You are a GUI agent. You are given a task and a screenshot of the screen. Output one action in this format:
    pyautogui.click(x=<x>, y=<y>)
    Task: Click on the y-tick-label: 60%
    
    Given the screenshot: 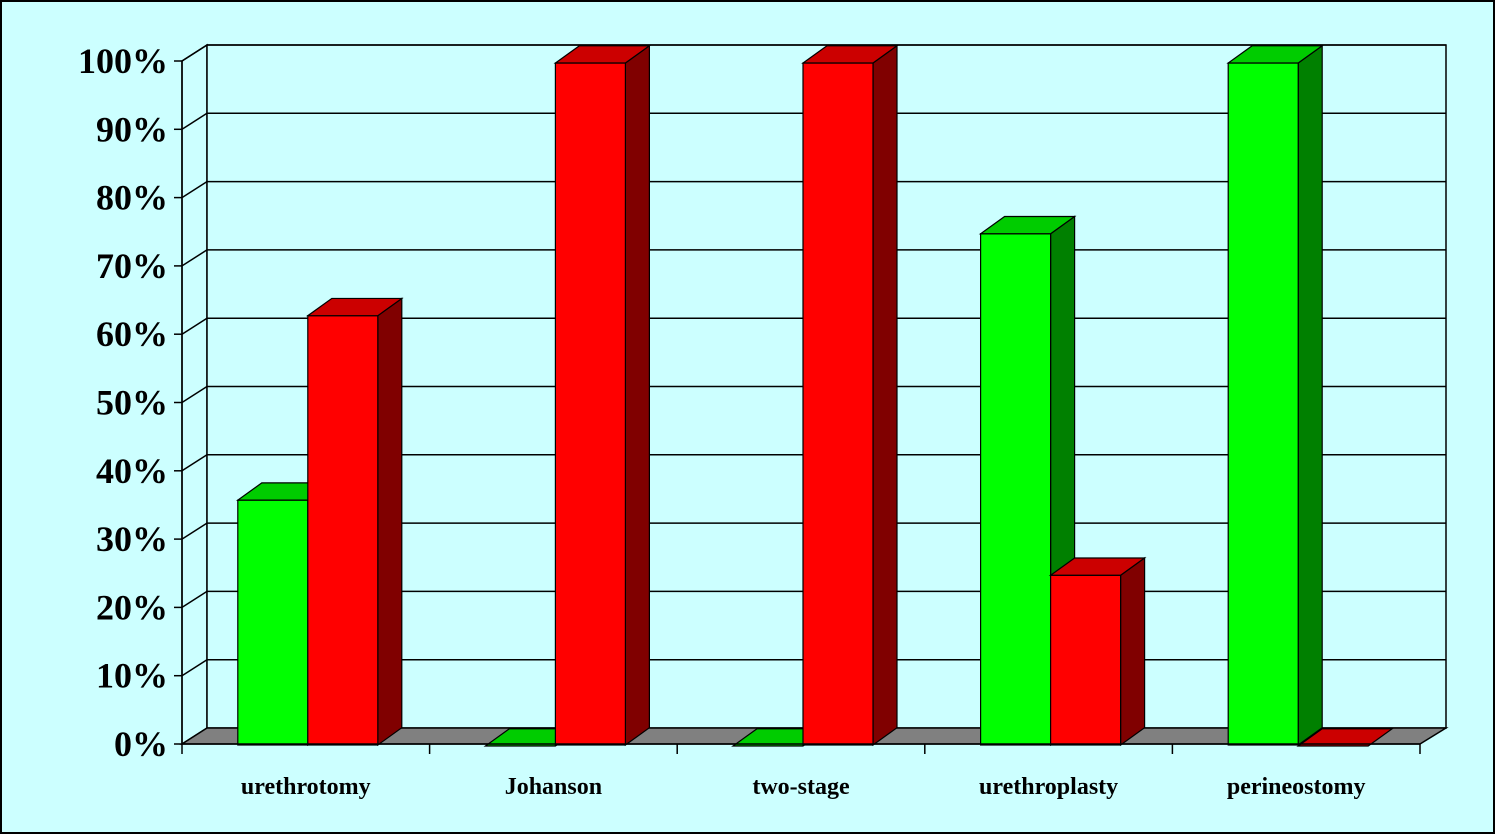 What is the action you would take?
    pyautogui.click(x=132, y=334)
    